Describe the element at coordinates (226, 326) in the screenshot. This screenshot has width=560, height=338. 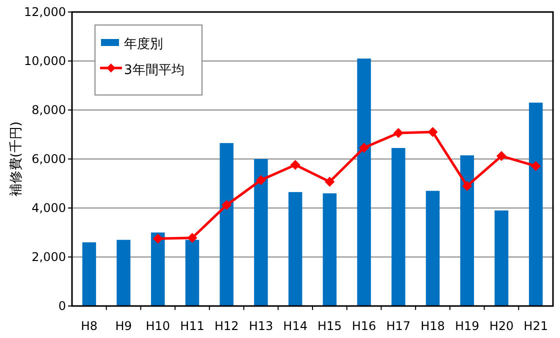
I see `x-tick-label: H12` at that location.